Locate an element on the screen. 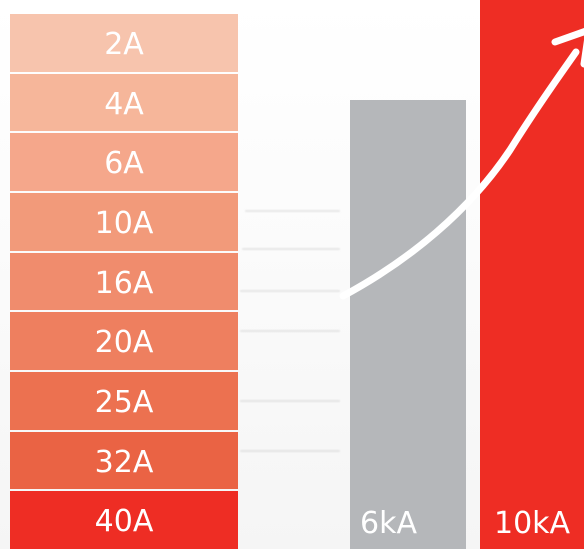 The image size is (584, 549). rating-label-10a: 10A is located at coordinates (124, 223).